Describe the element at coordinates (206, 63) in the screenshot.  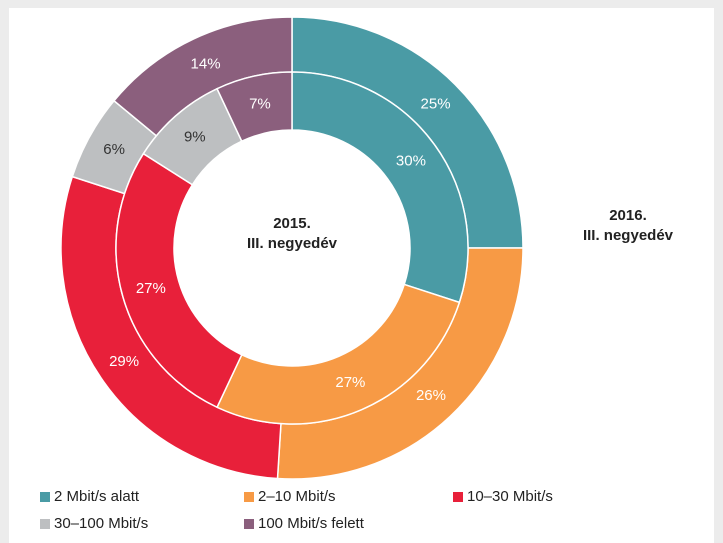
I see `value-label: 14%` at that location.